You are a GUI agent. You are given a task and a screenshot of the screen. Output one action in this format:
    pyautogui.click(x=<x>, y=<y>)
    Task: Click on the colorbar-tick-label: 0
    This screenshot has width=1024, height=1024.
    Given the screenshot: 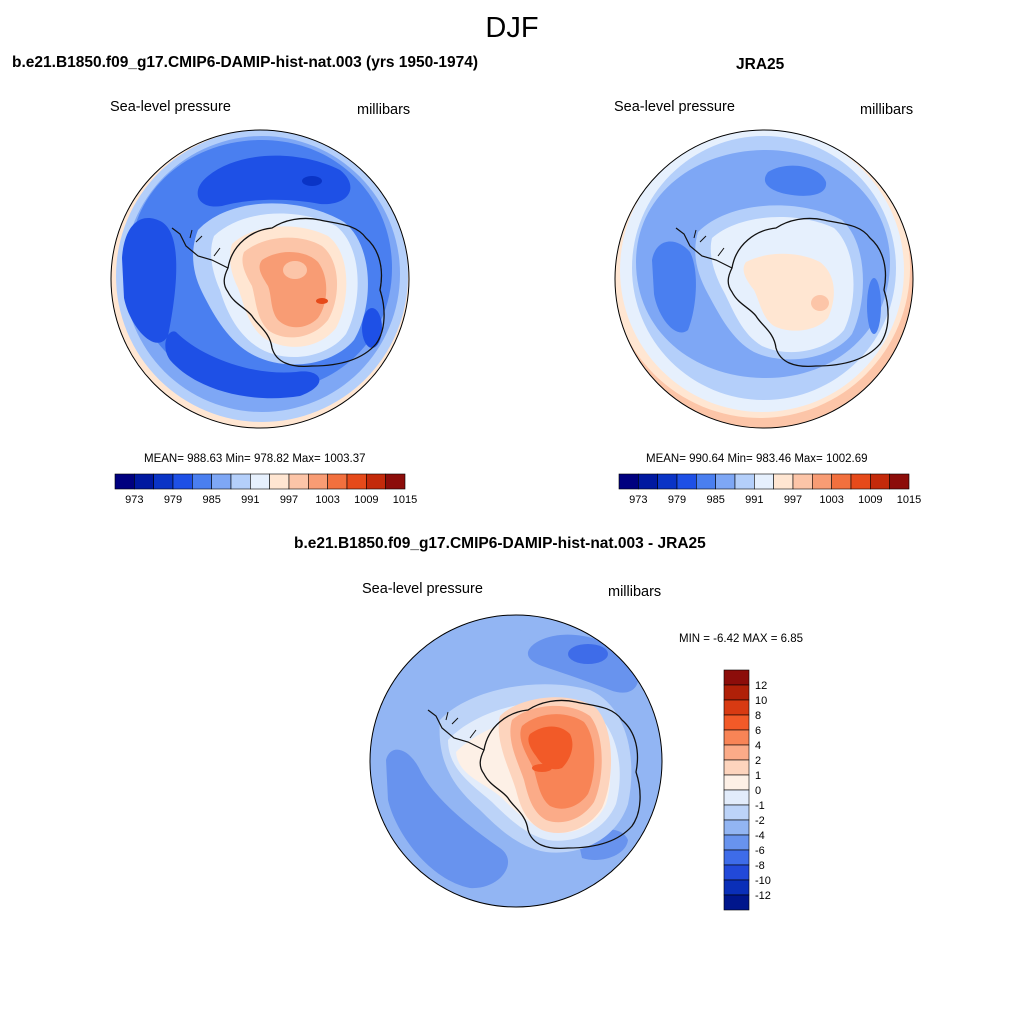 What is the action you would take?
    pyautogui.click(x=758, y=791)
    